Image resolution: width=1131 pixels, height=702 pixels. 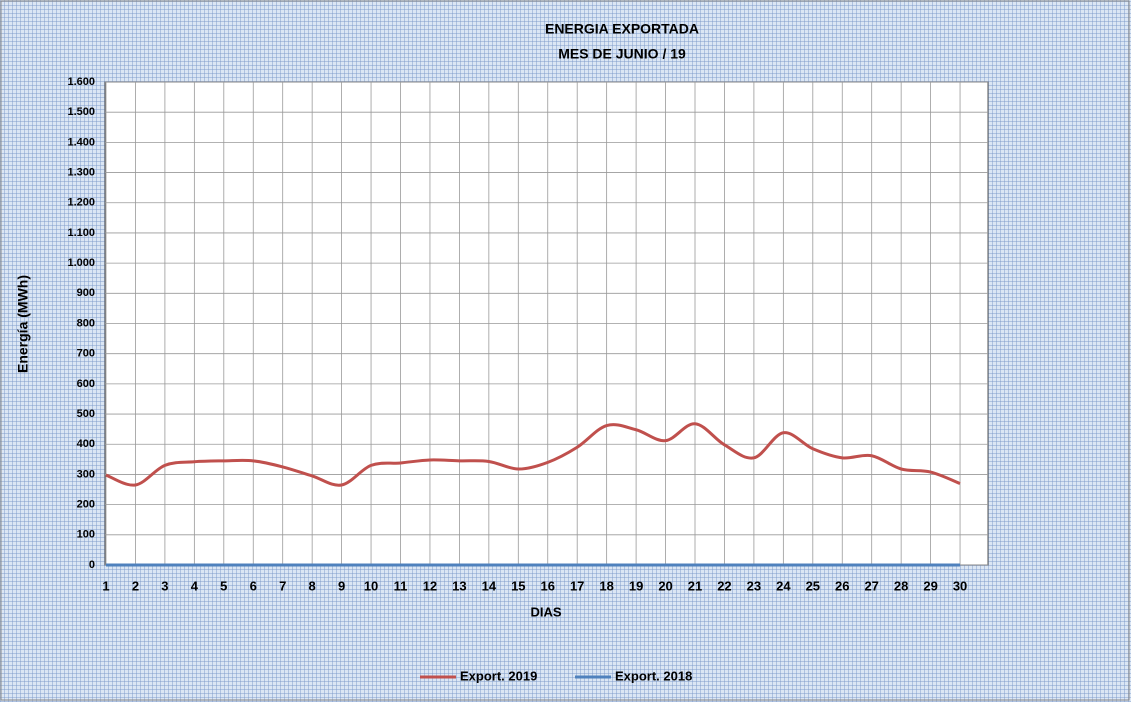 What do you see at coordinates (81, 82) in the screenshot?
I see `y-tick-label: 1.600` at bounding box center [81, 82].